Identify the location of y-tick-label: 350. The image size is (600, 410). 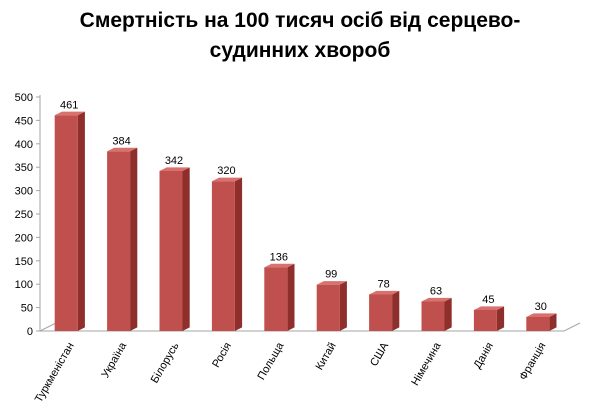
(24, 168).